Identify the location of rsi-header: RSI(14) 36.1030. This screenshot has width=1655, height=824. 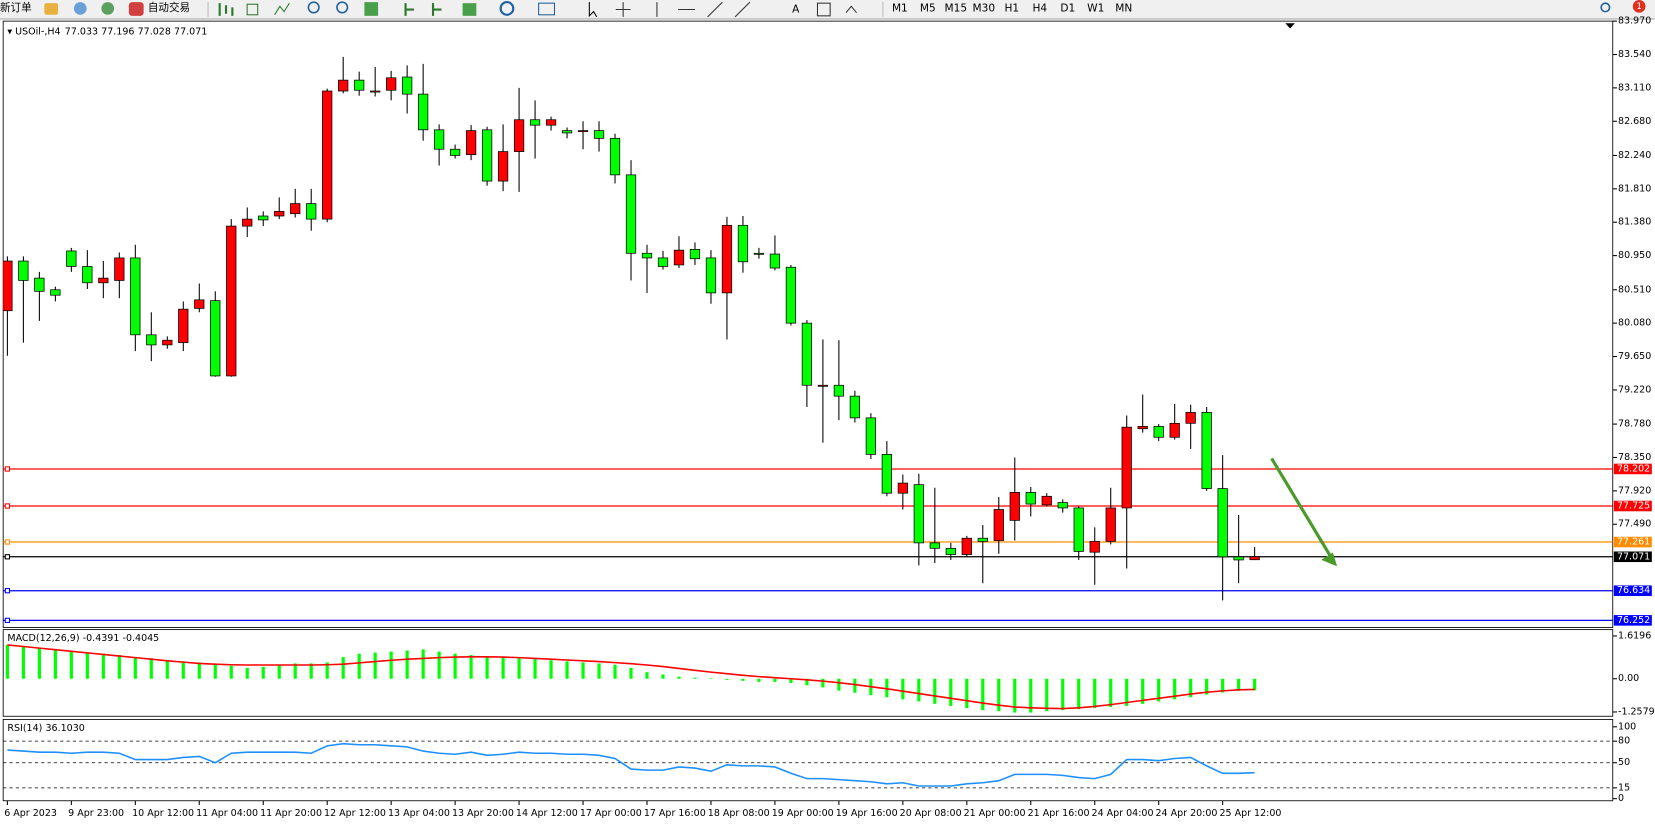
(45, 727).